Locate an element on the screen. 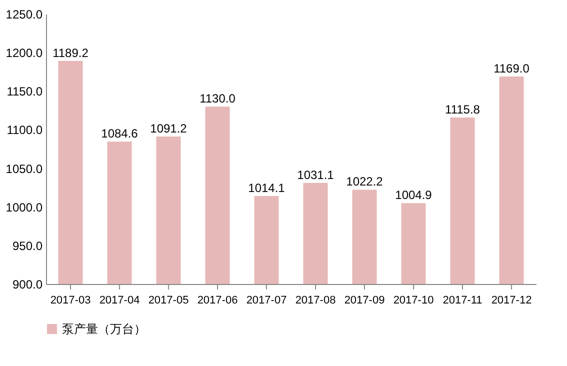  data-label: 1031.1 is located at coordinates (315, 175).